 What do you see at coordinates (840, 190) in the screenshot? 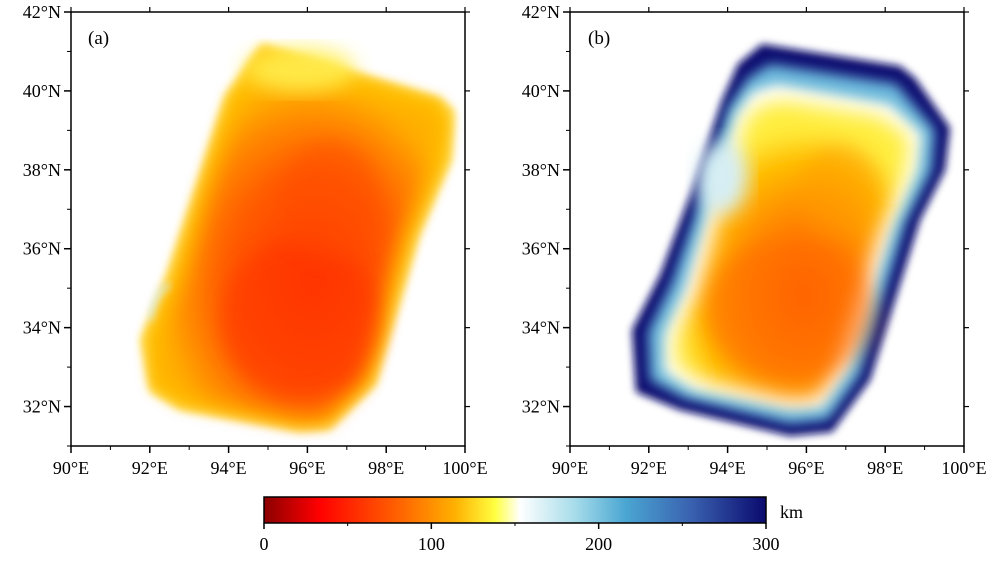
I see `panel-b-orange-north` at bounding box center [840, 190].